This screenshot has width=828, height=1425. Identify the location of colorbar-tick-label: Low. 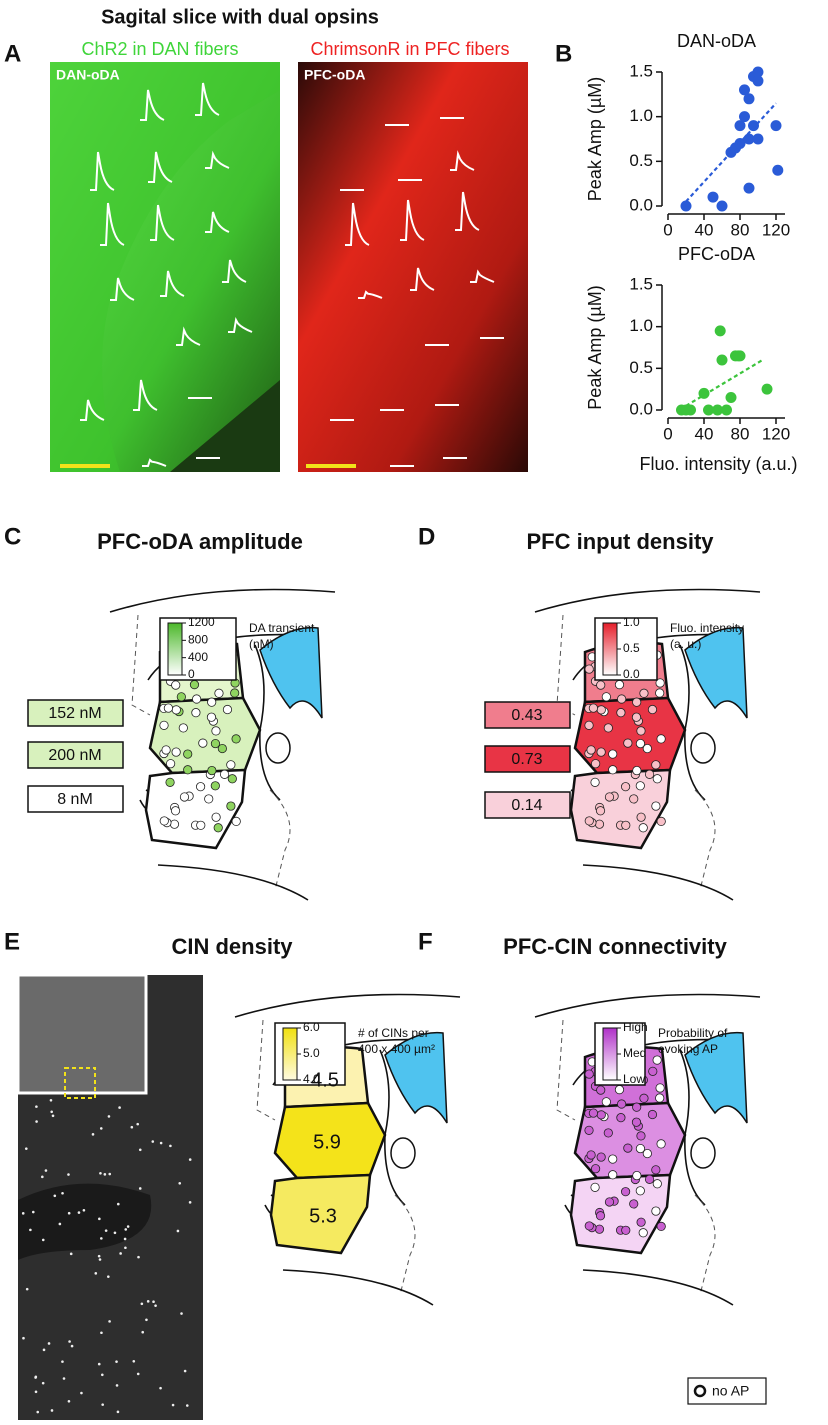
(634, 1079).